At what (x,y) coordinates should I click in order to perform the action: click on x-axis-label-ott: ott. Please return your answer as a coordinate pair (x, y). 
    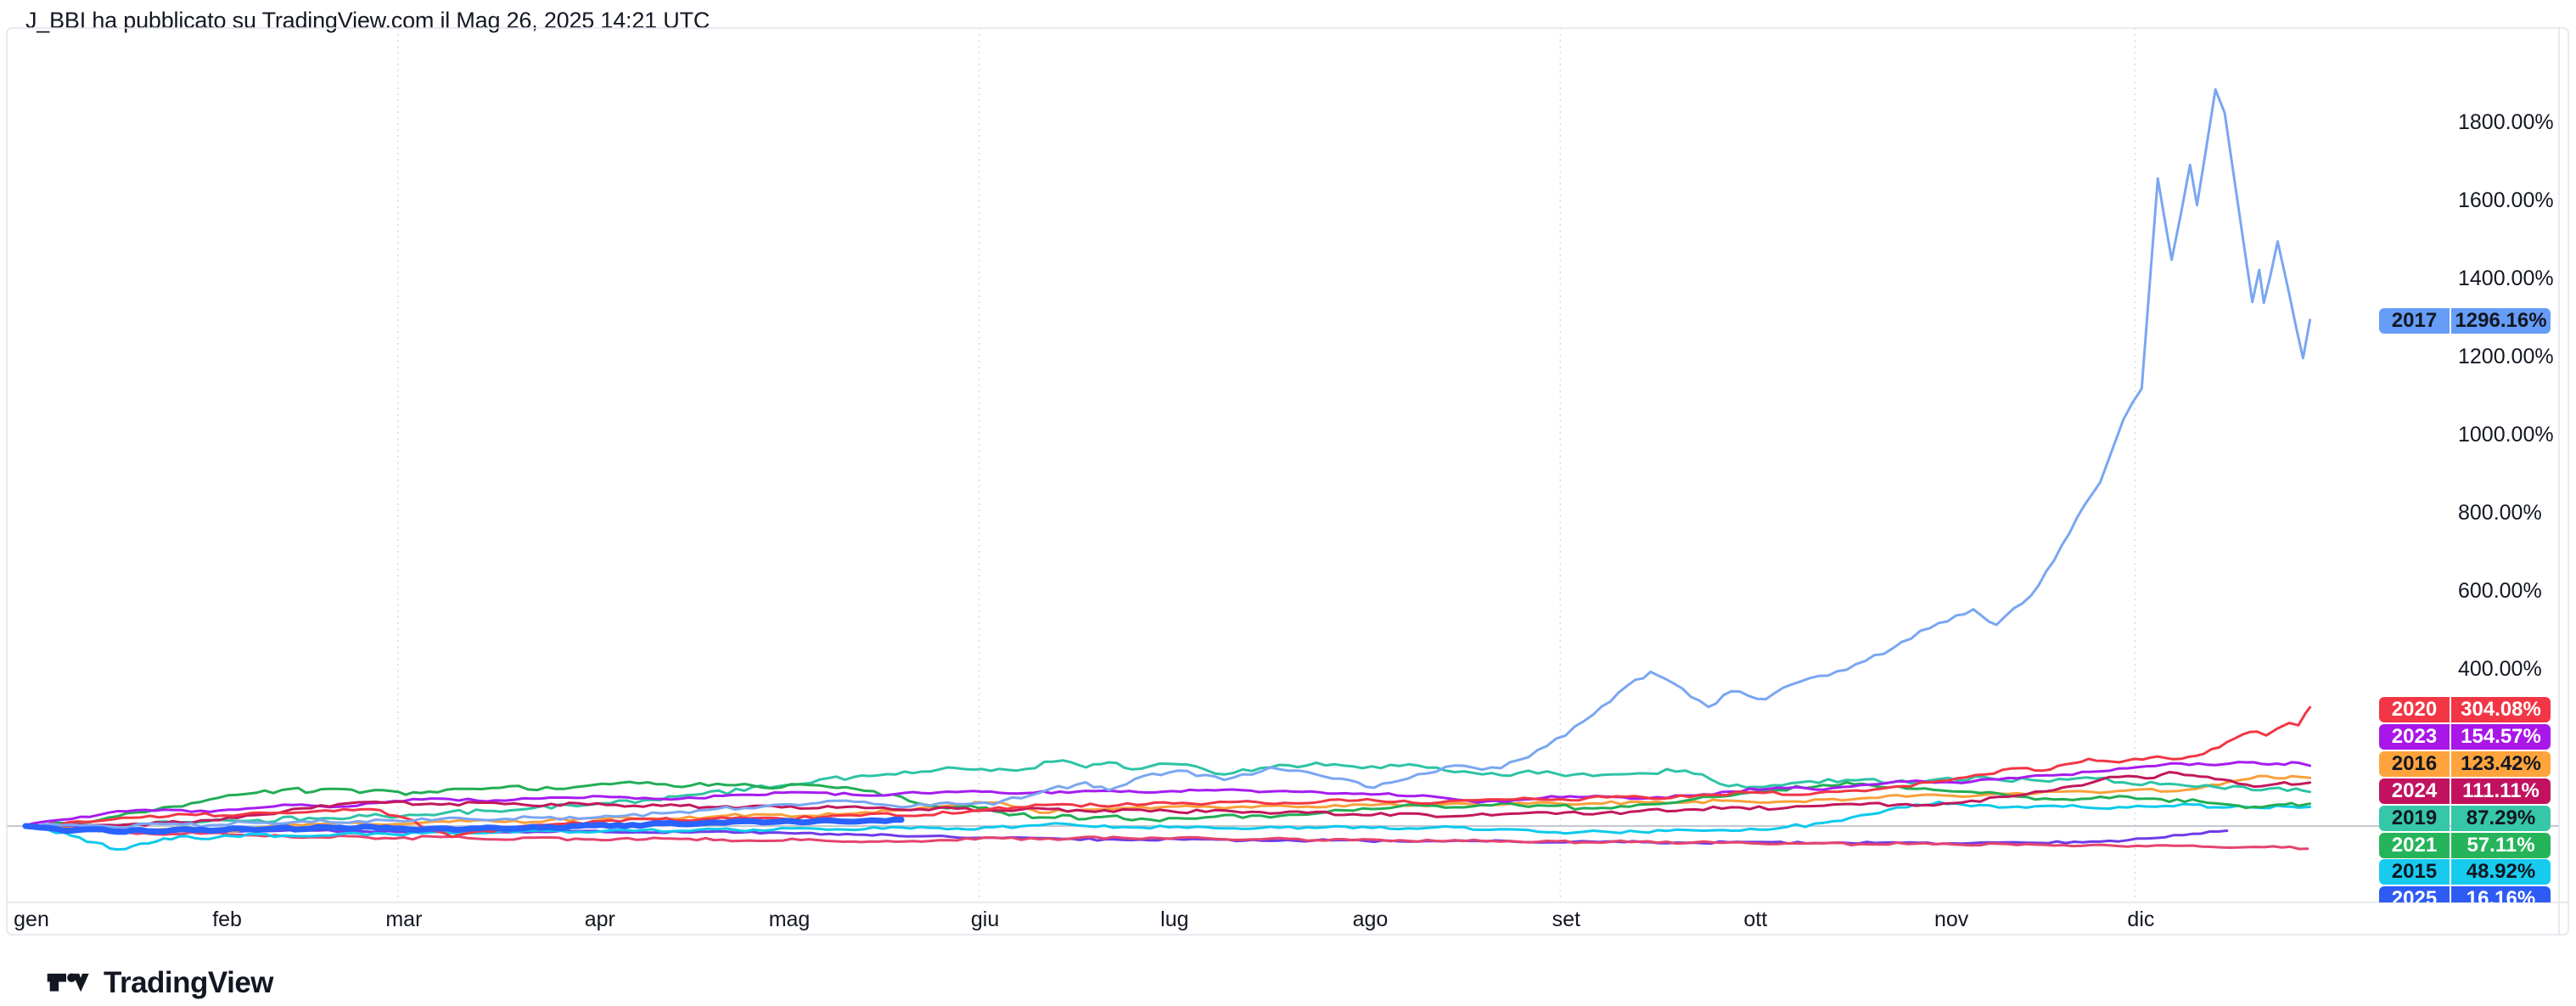
    Looking at the image, I should click on (1756, 920).